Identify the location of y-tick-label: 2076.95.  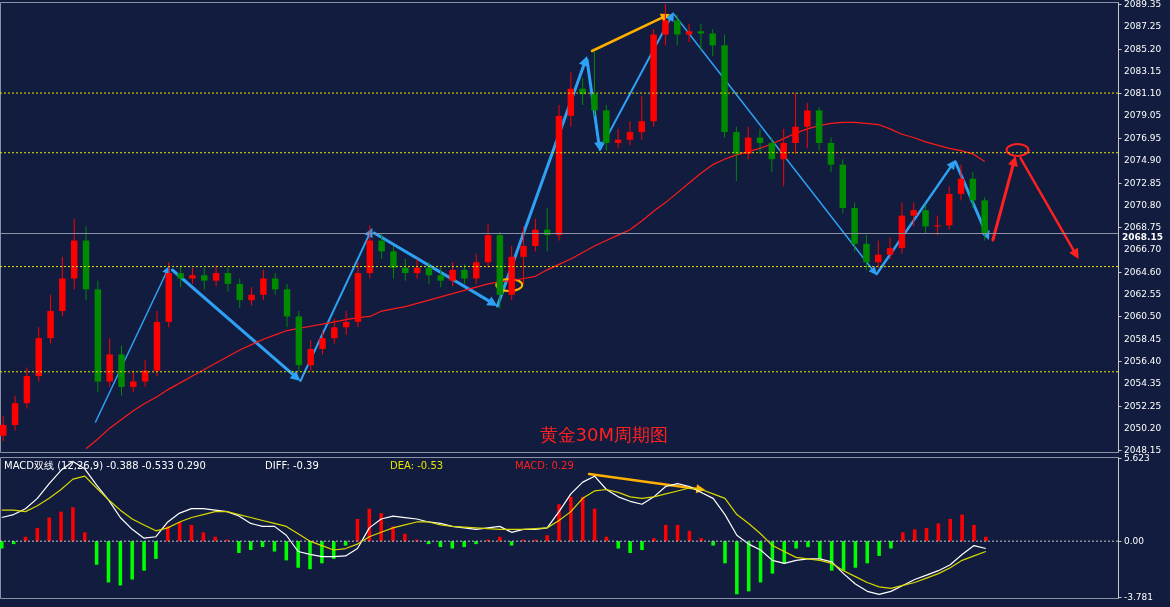
(1143, 138).